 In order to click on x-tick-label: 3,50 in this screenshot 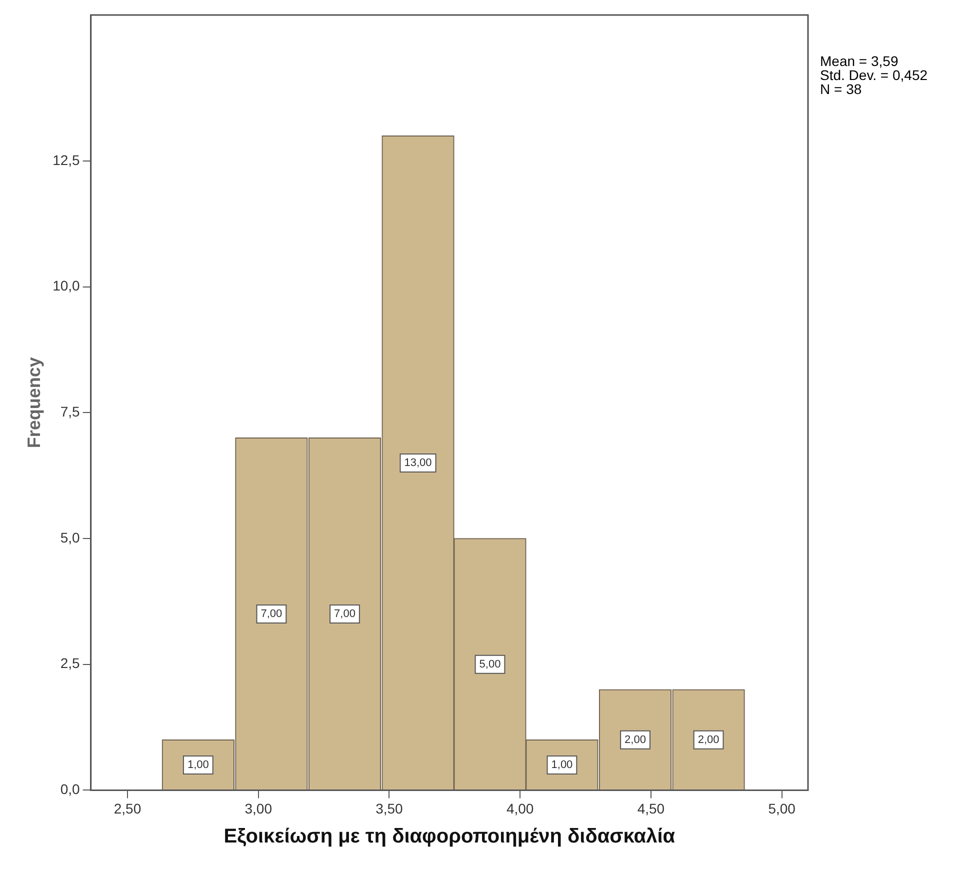, I will do `click(390, 808)`.